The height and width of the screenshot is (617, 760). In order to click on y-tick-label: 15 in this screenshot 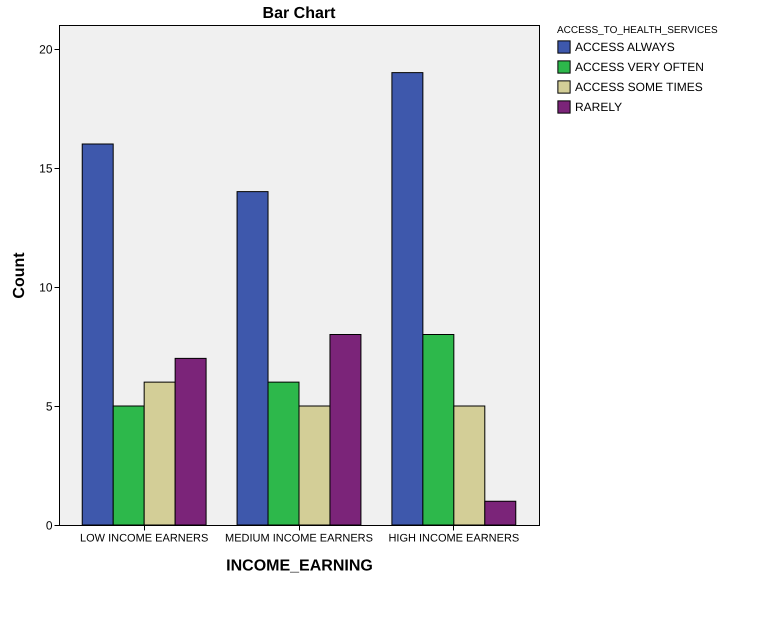, I will do `click(46, 168)`.